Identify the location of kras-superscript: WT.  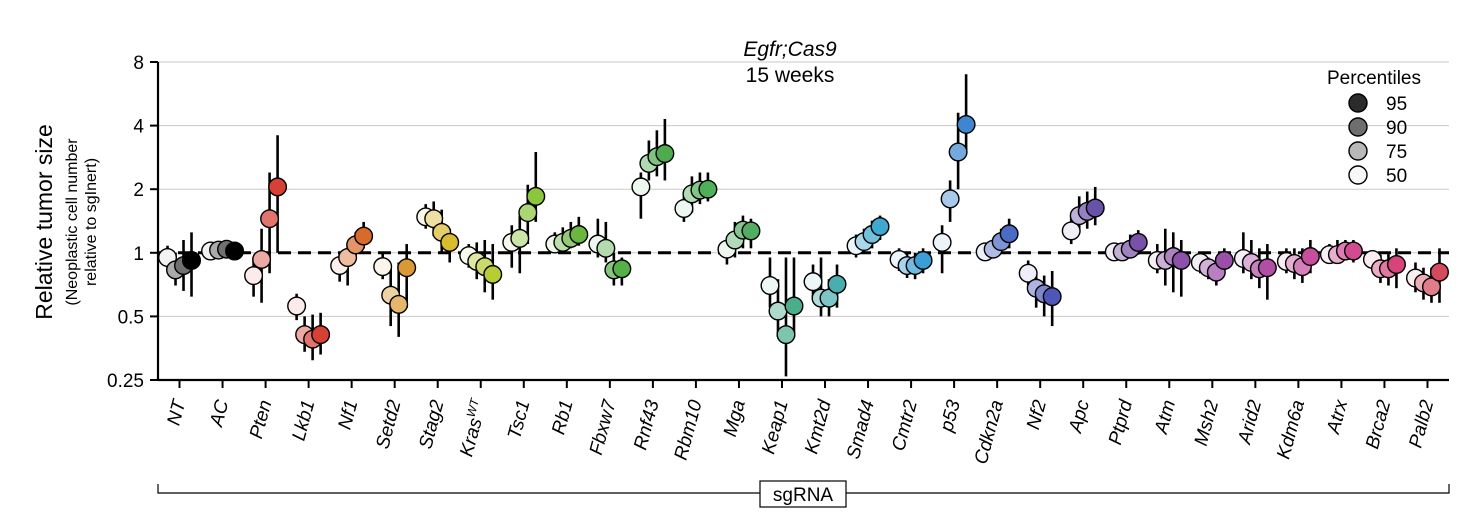
(473, 406).